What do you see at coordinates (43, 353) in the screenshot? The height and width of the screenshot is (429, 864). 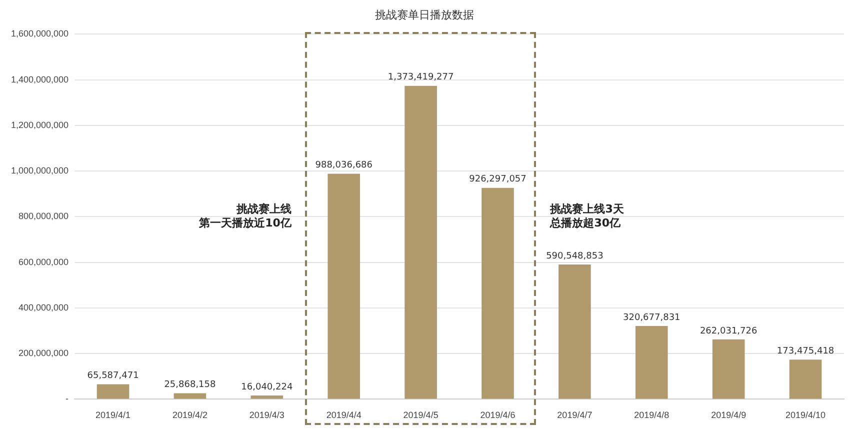 I see `y-tick-label: 200,000,000` at bounding box center [43, 353].